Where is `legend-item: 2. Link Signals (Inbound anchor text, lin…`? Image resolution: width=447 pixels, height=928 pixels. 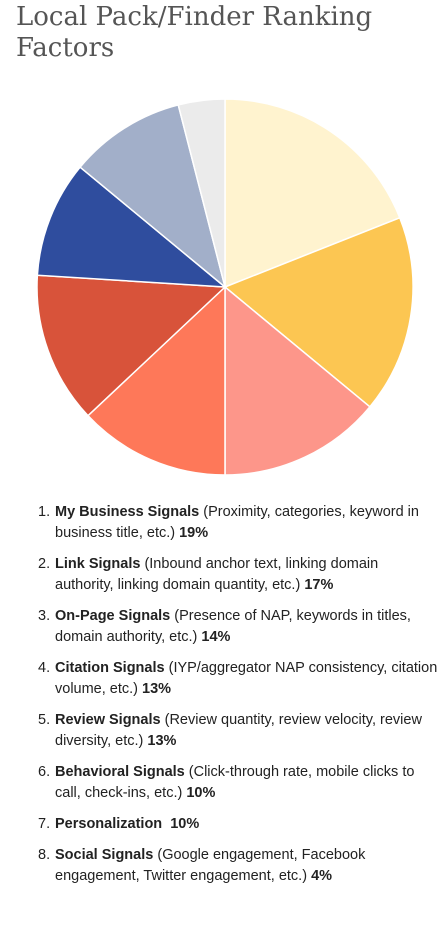 legend-item: 2. Link Signals (Inbound anchor text, lin… is located at coordinates (223, 575).